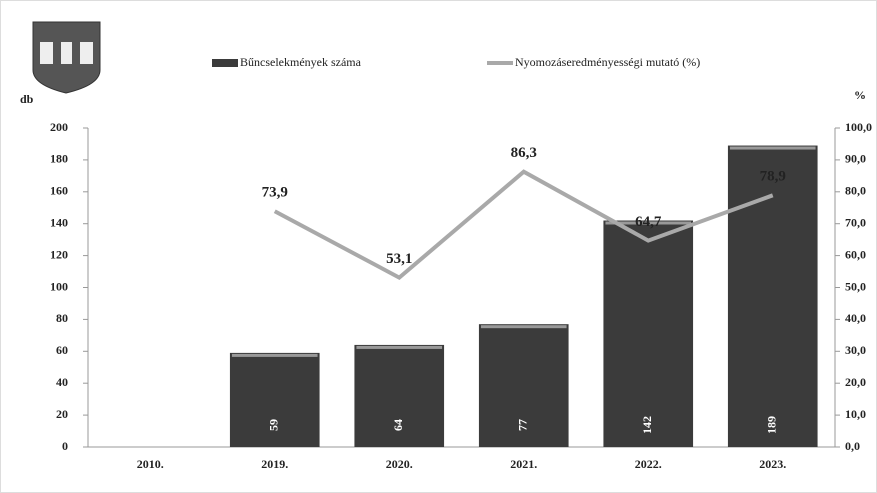 This screenshot has height=493, width=877. Describe the element at coordinates (852, 446) in the screenshot. I see `y2-tick-label: 0,0` at that location.